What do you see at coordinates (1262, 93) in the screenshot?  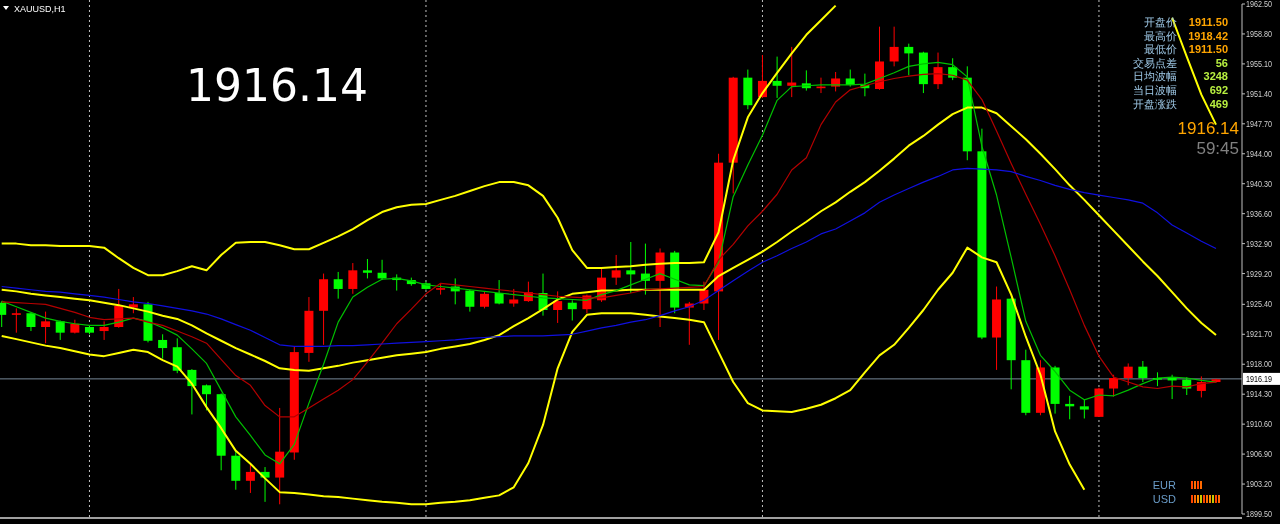 I see `y-tick-label: 1951.40` at bounding box center [1262, 93].